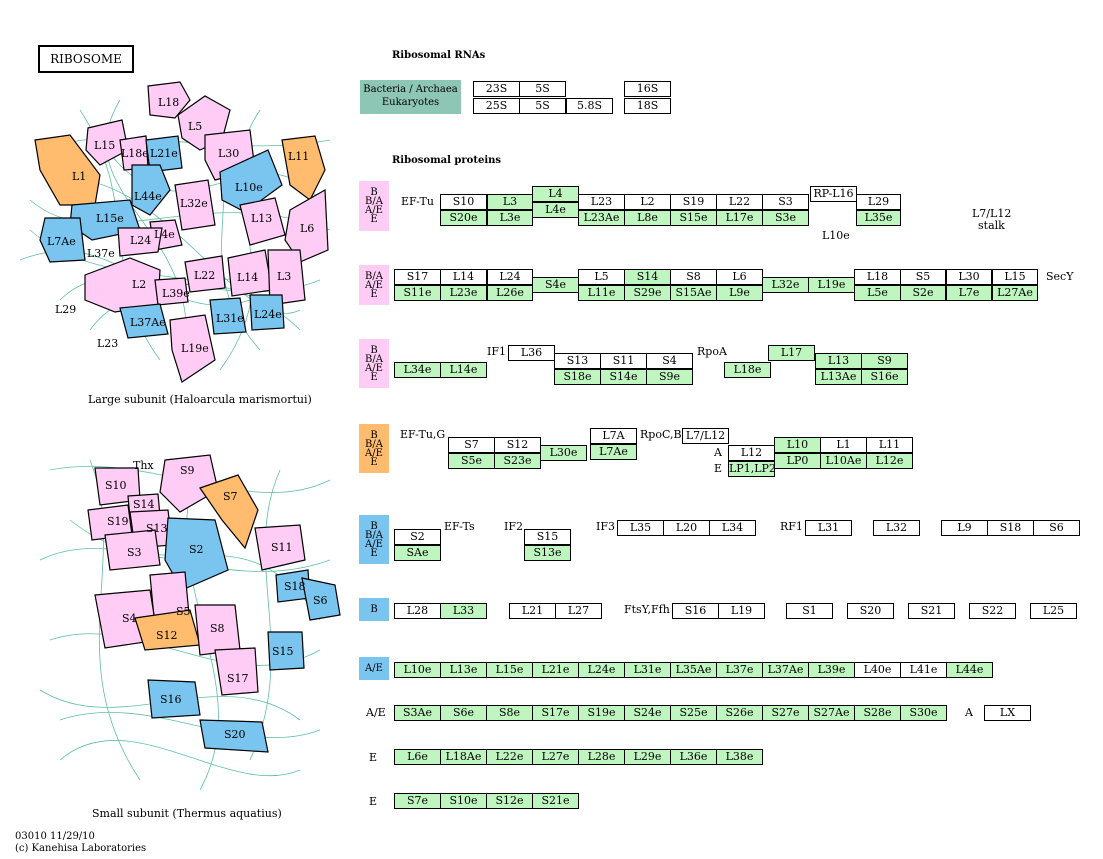 The image size is (1103, 859). What do you see at coordinates (509, 757) in the screenshot?
I see `protein-box: L22e` at bounding box center [509, 757].